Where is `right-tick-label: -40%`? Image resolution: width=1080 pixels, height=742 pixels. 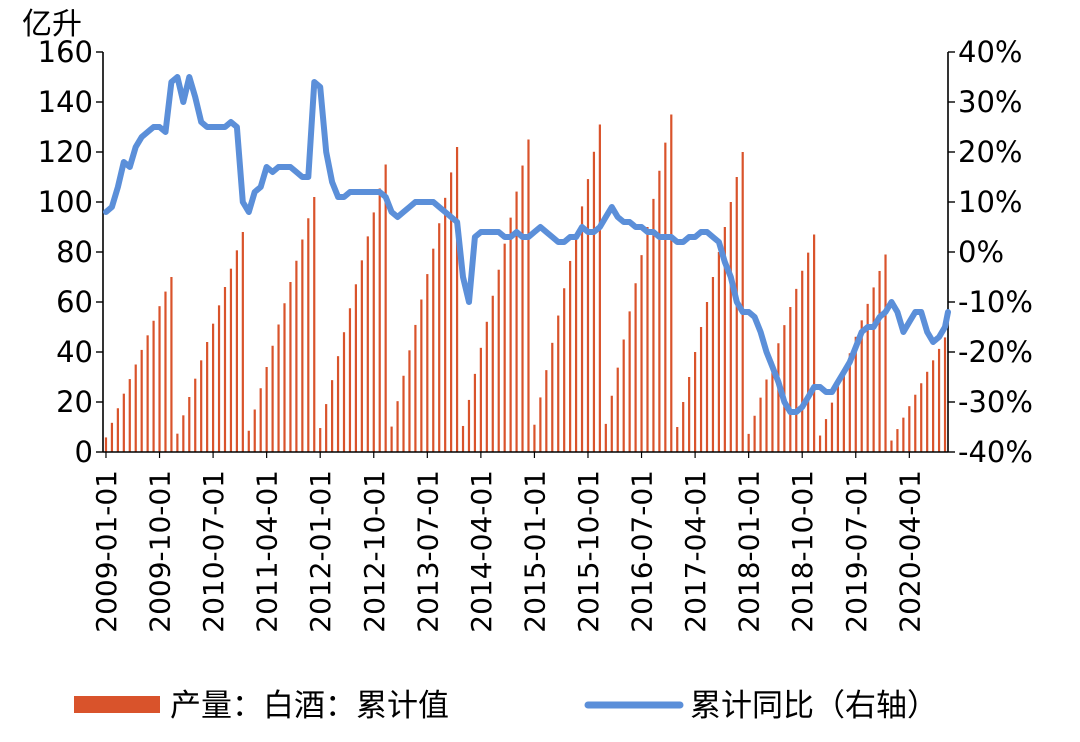 right-tick-label: -40% is located at coordinates (995, 452).